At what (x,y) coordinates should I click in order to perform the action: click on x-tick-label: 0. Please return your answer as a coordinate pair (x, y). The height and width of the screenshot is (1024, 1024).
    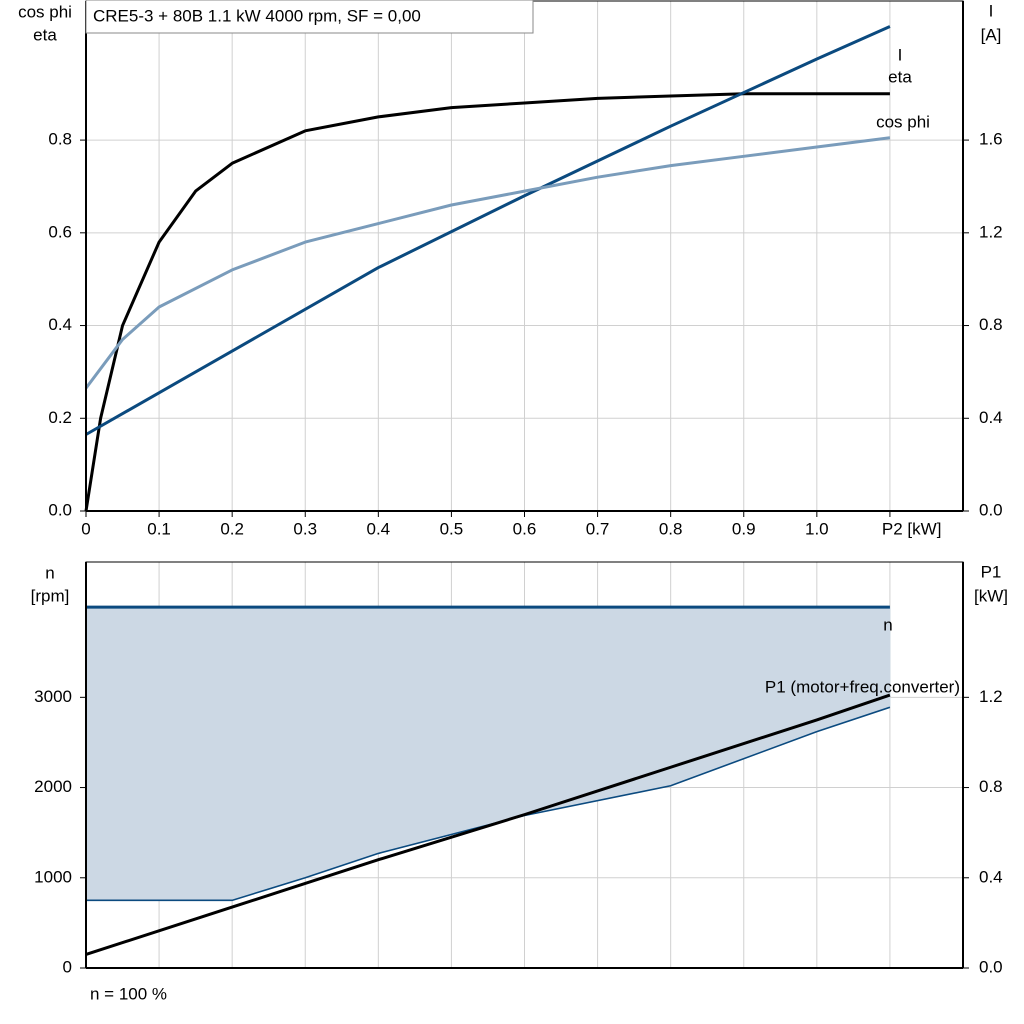
    Looking at the image, I should click on (85, 528).